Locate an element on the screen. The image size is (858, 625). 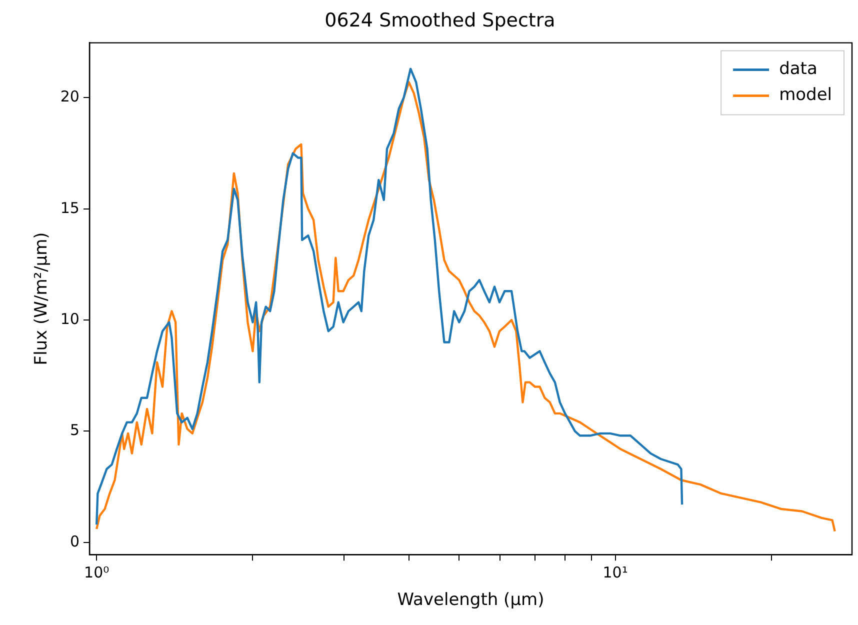
x-axis-title: Wavelength (μm) is located at coordinates (470, 600).